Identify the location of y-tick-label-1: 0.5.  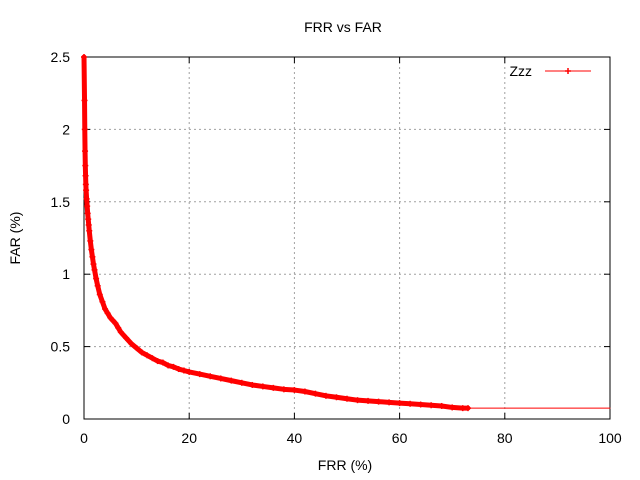
(61, 347).